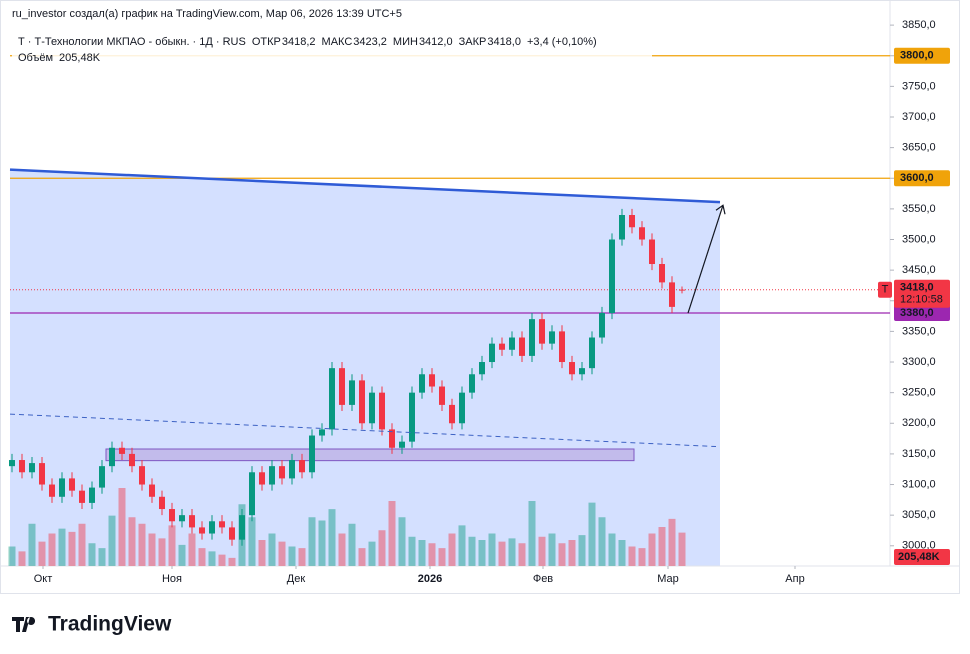 The width and height of the screenshot is (970, 654). I want to click on y-tick-label: 3150,0, so click(919, 454).